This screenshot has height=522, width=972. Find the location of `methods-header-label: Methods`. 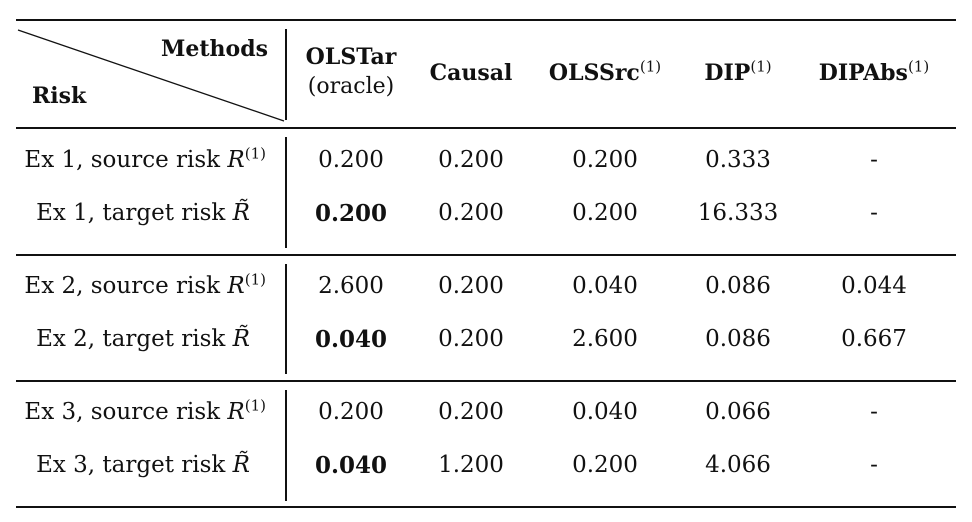

methods-header-label: Methods is located at coordinates (214, 49).